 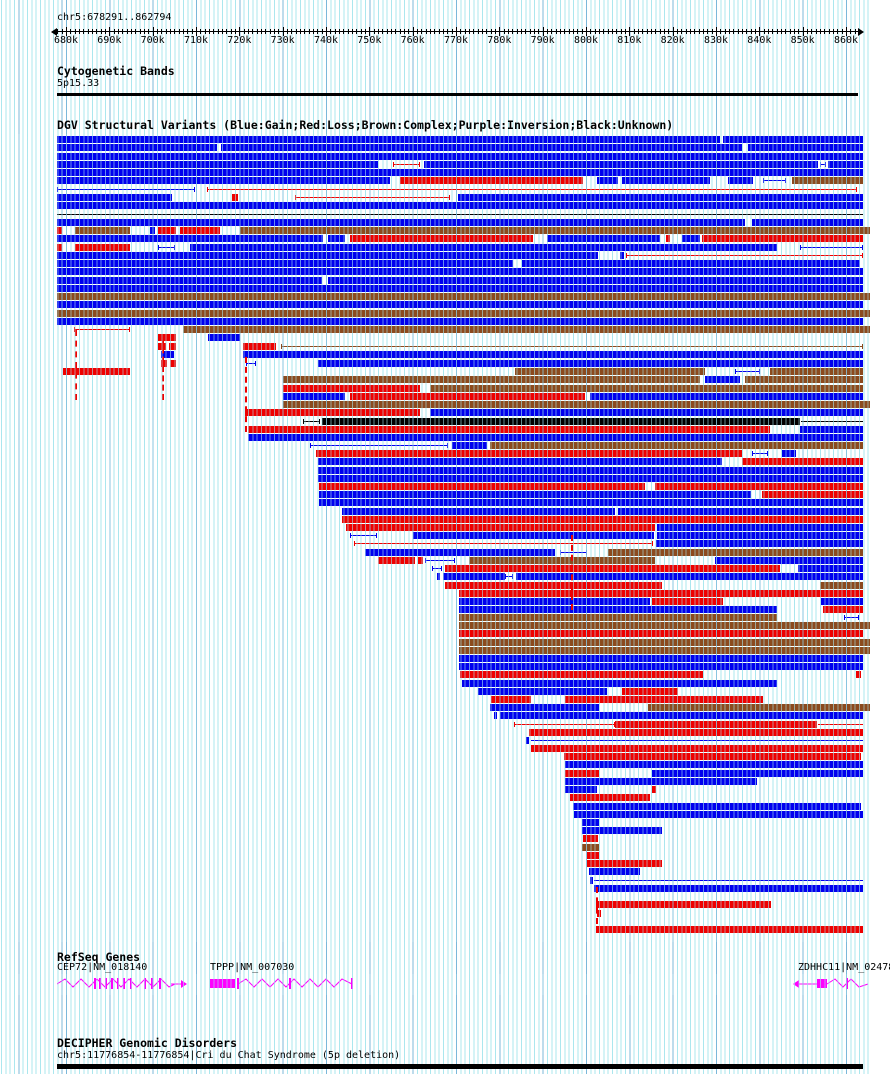 I want to click on gene-structure, so click(x=281, y=983).